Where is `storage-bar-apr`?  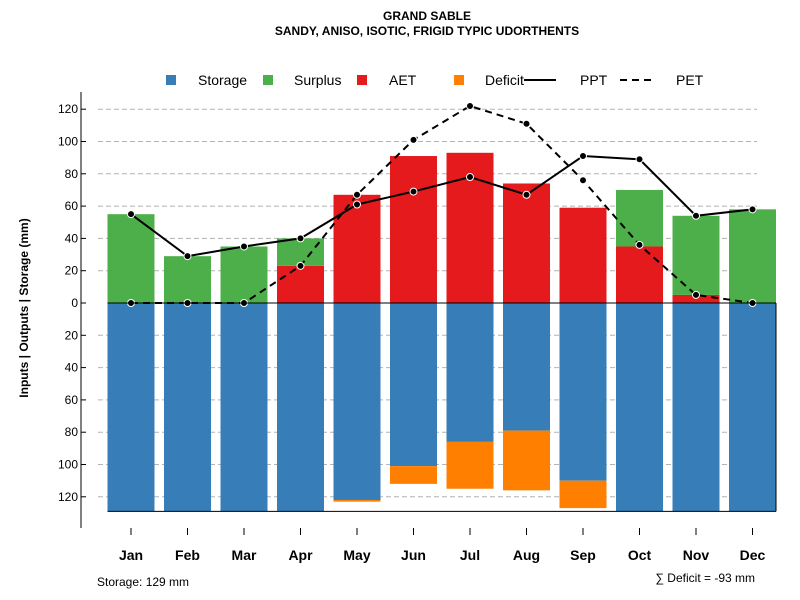
storage-bar-apr is located at coordinates (300, 407).